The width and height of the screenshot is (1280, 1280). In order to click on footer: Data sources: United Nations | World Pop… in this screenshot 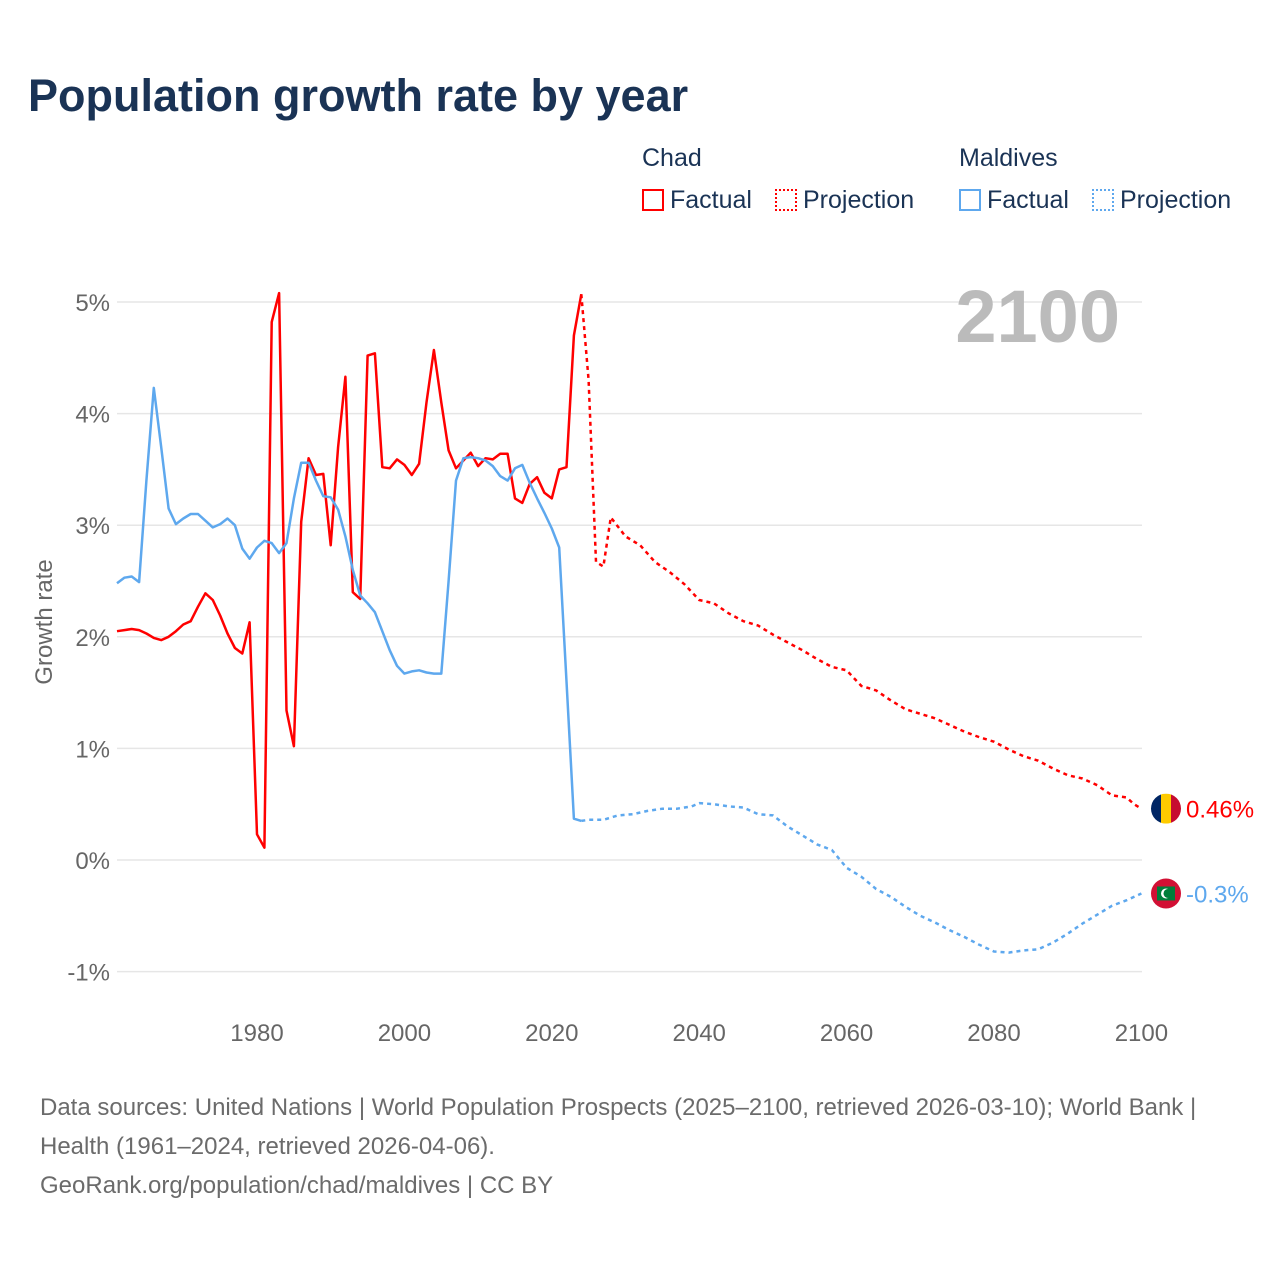, I will do `click(640, 1146)`.